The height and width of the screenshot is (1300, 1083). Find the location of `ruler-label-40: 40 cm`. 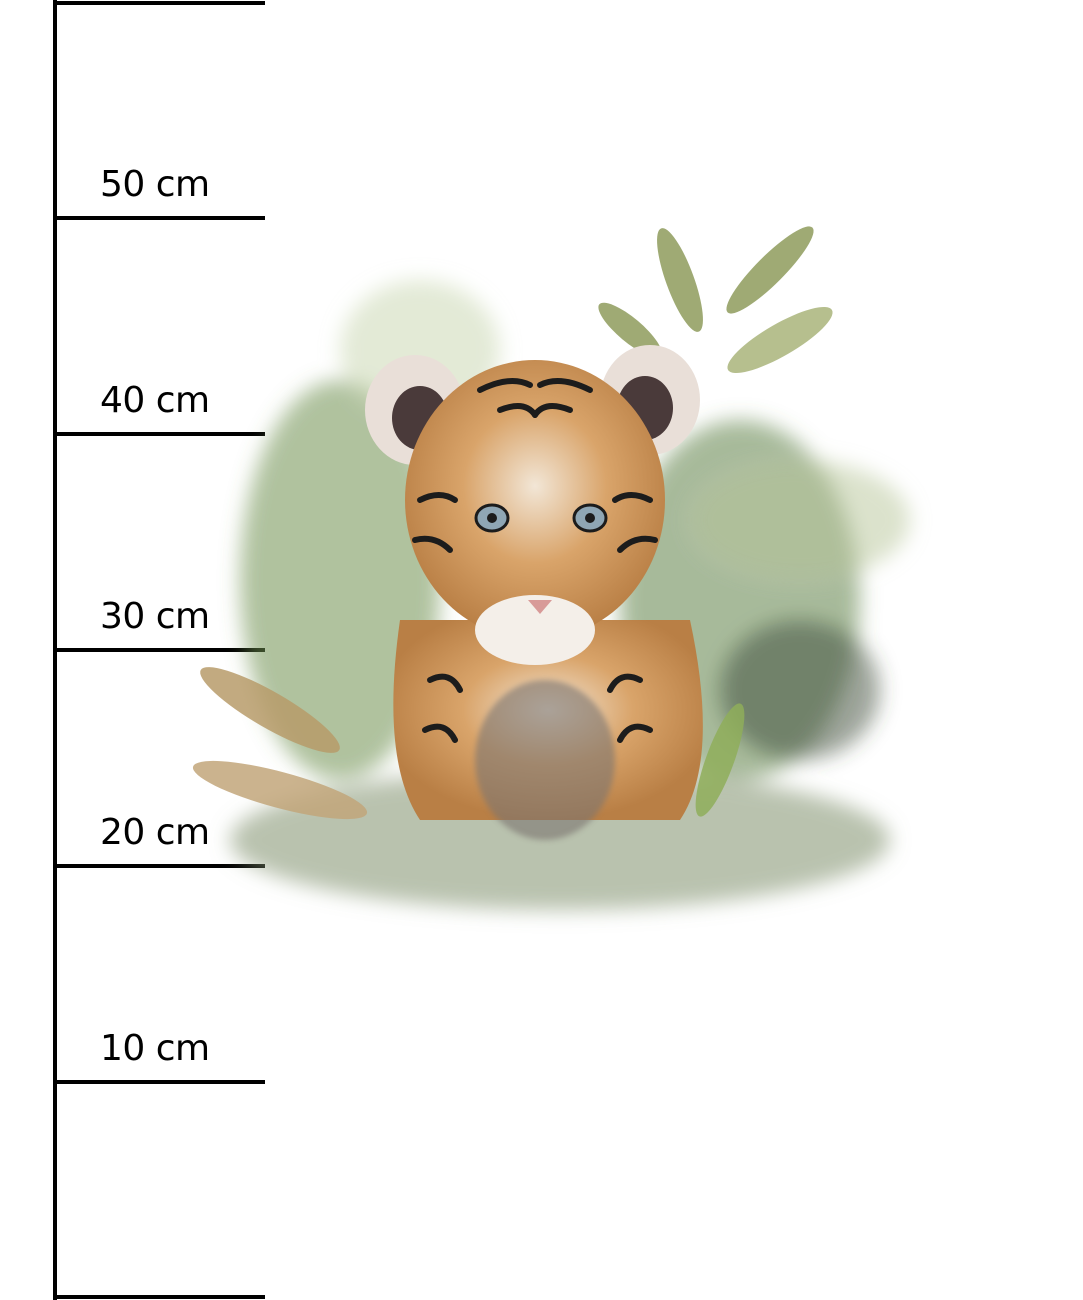

ruler-label-40: 40 cm is located at coordinates (155, 400).